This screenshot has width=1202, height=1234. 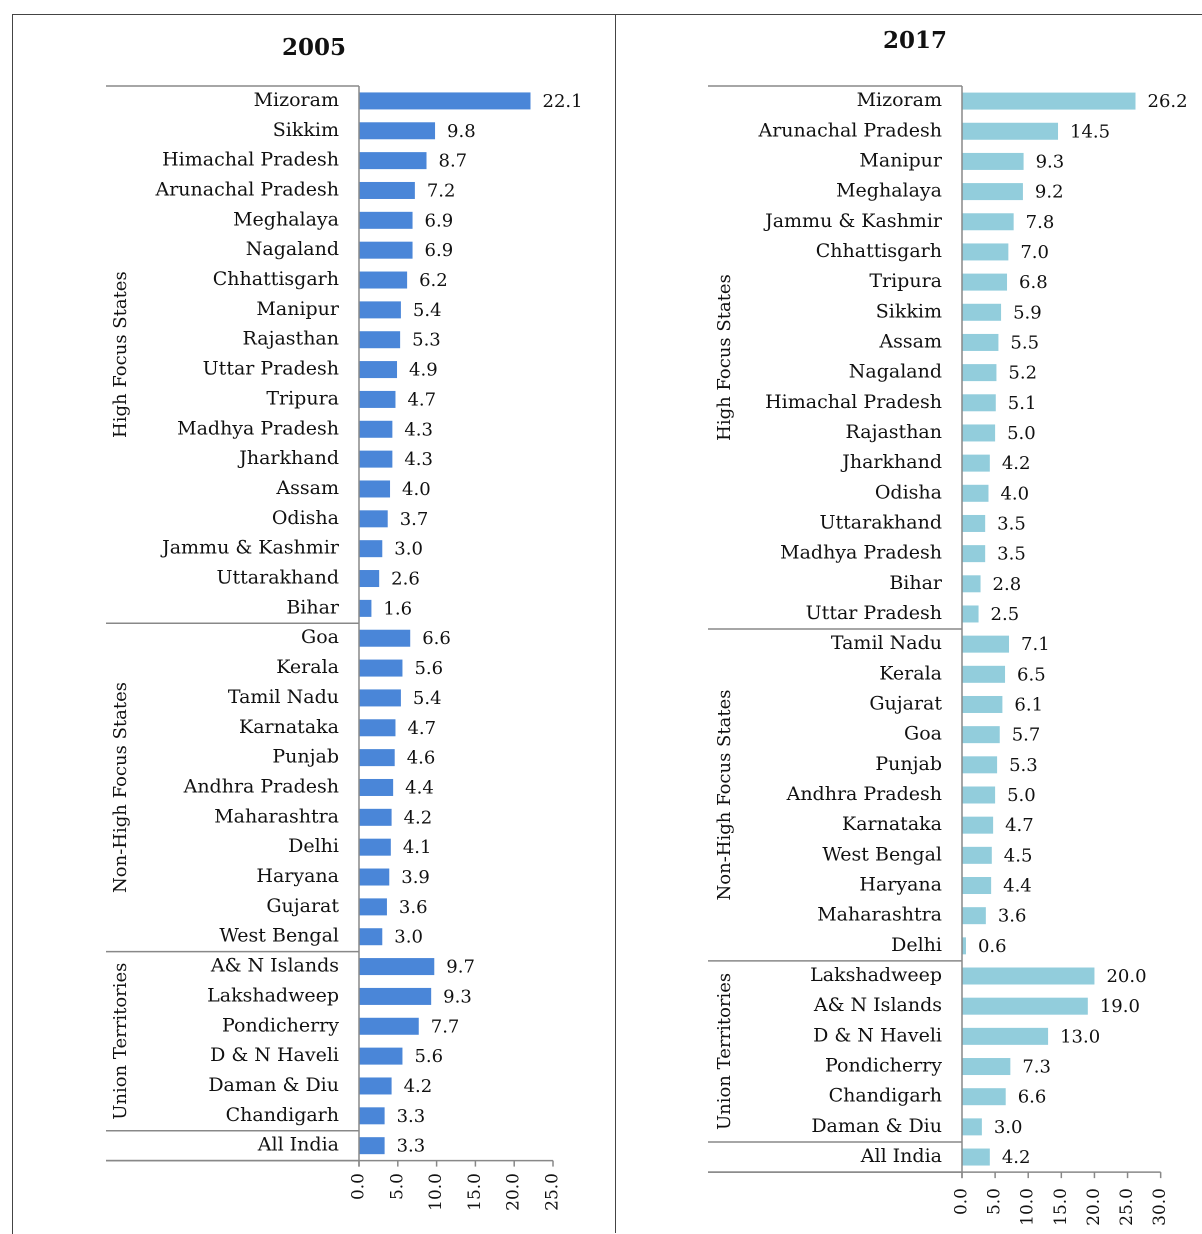 I want to click on data-label: 1.6, so click(x=397, y=608).